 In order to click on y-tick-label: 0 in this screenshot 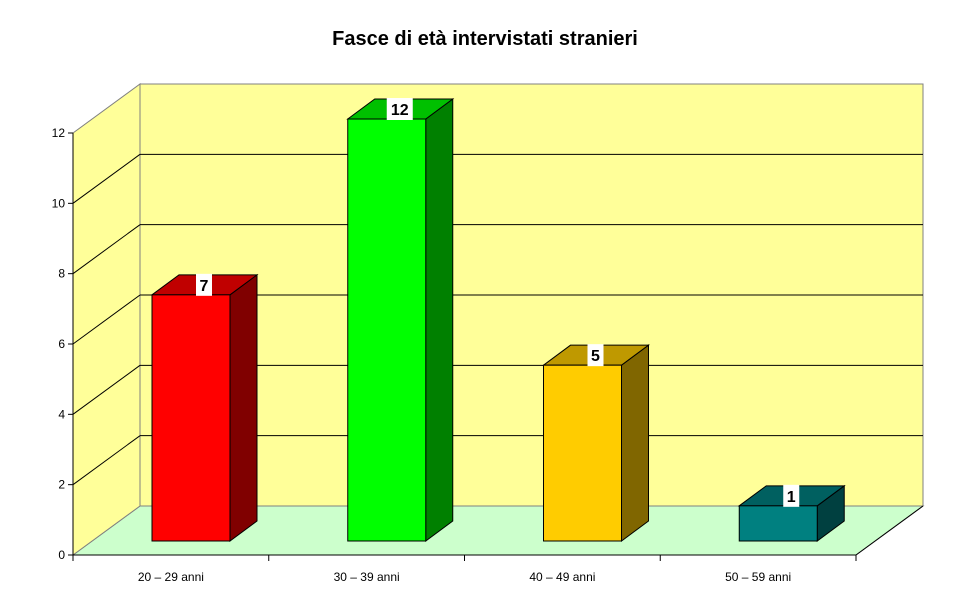, I will do `click(61, 555)`.